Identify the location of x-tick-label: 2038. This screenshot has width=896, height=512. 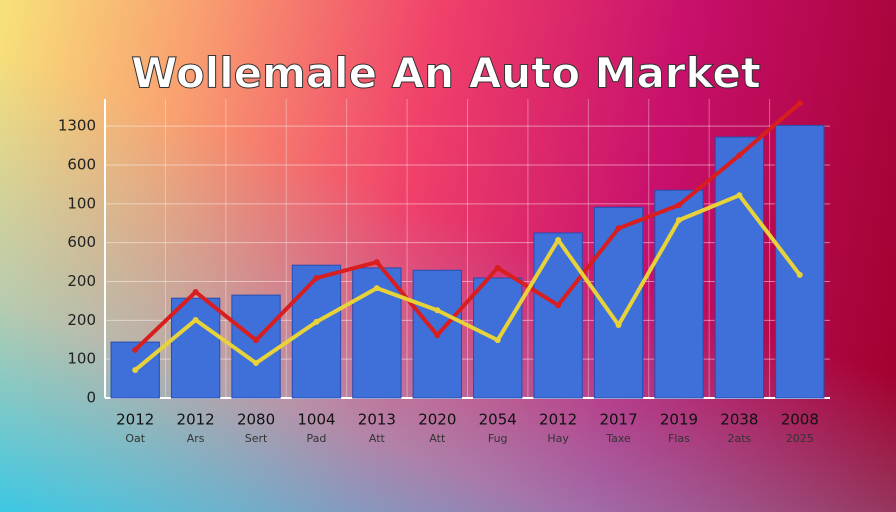
(739, 420).